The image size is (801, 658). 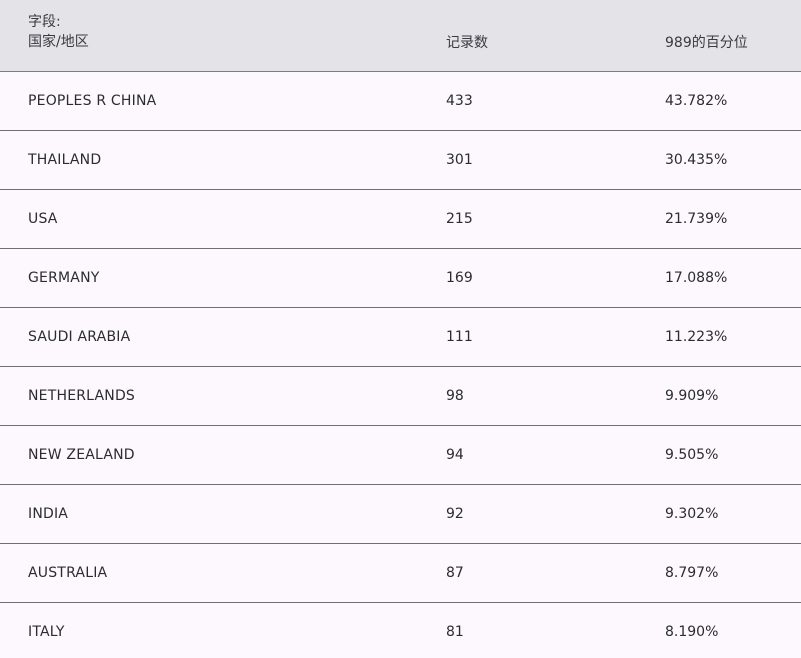 What do you see at coordinates (459, 219) in the screenshot?
I see `cell-count: 215` at bounding box center [459, 219].